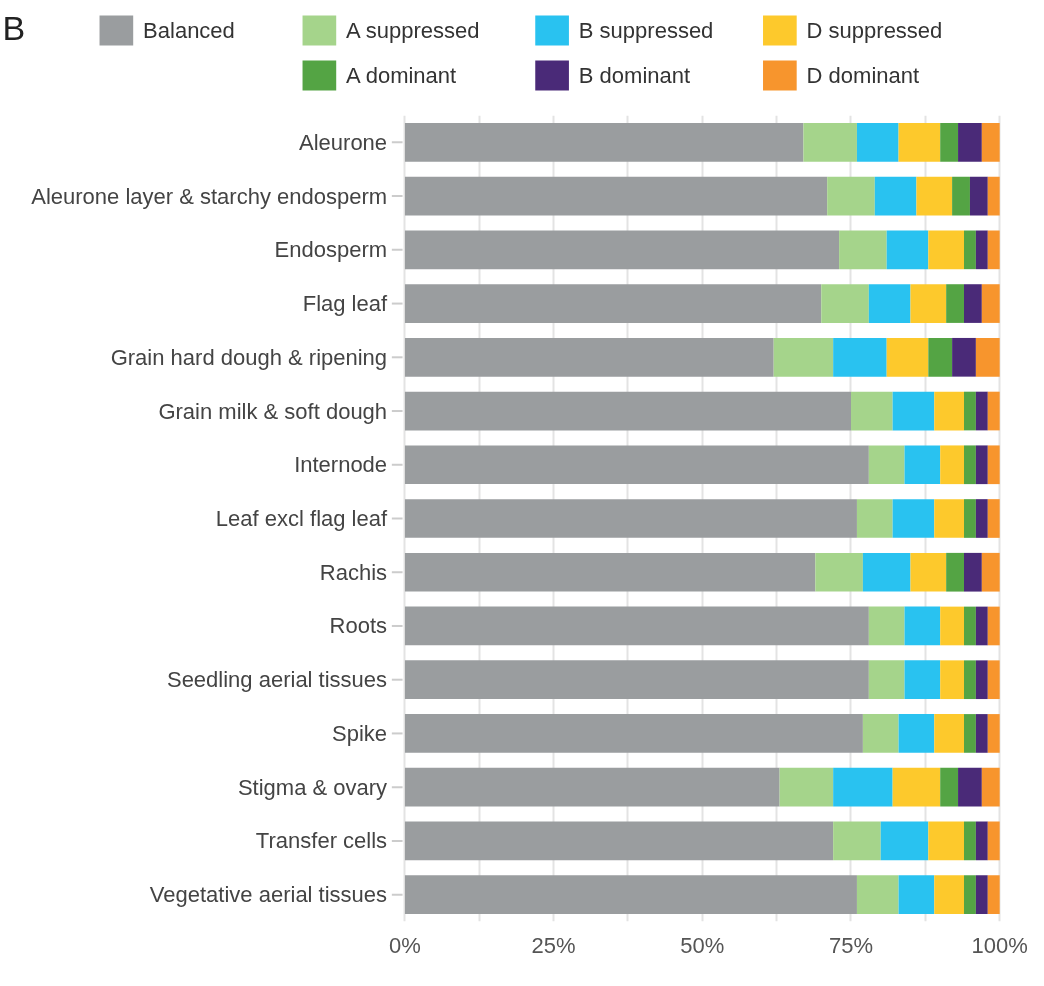 The width and height of the screenshot is (1044, 986). What do you see at coordinates (341, 465) in the screenshot?
I see `y-tick-label: Internode` at bounding box center [341, 465].